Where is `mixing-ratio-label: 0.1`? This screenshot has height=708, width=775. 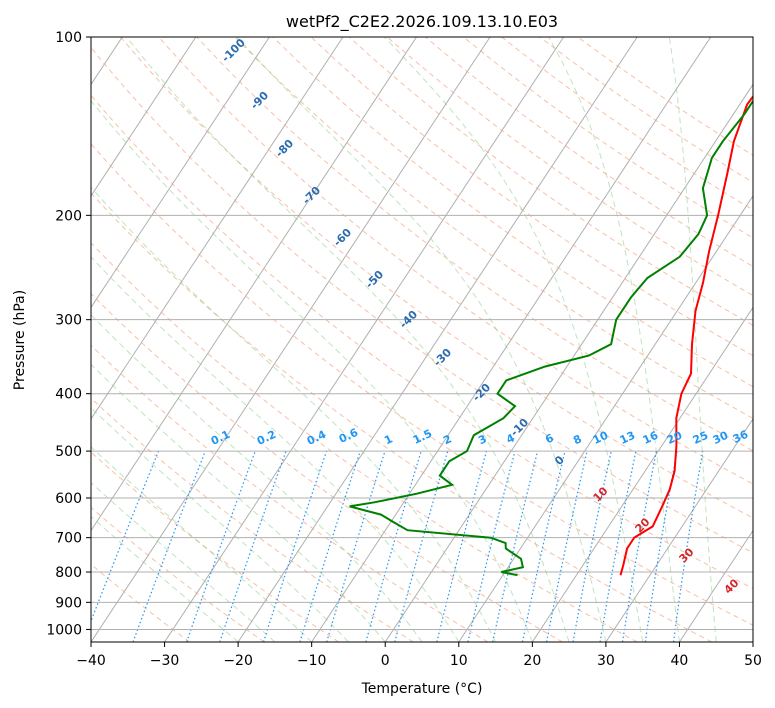 mixing-ratio-label: 0.1 is located at coordinates (220, 438).